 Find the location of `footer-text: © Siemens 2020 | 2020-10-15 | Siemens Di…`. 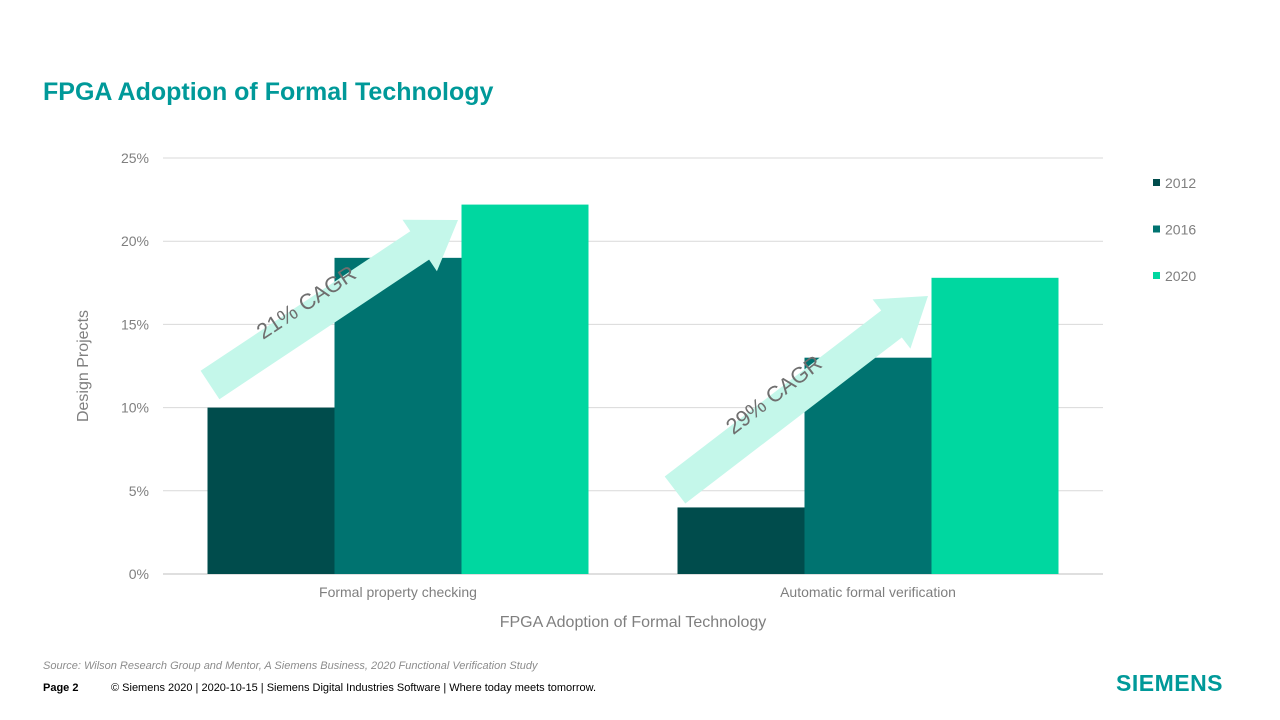

footer-text: © Siemens 2020 | 2020-10-15 | Siemens Di… is located at coordinates (354, 688).